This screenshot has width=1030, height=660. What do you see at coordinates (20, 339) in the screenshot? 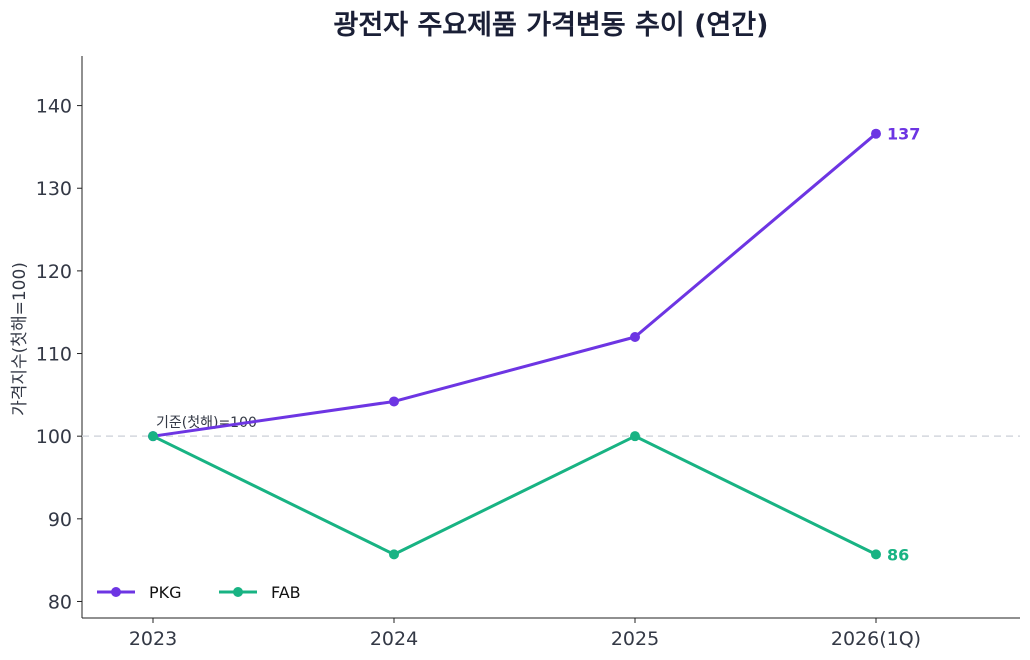
I see `y-axis-label: 가격지수(첫해=100)` at bounding box center [20, 339].